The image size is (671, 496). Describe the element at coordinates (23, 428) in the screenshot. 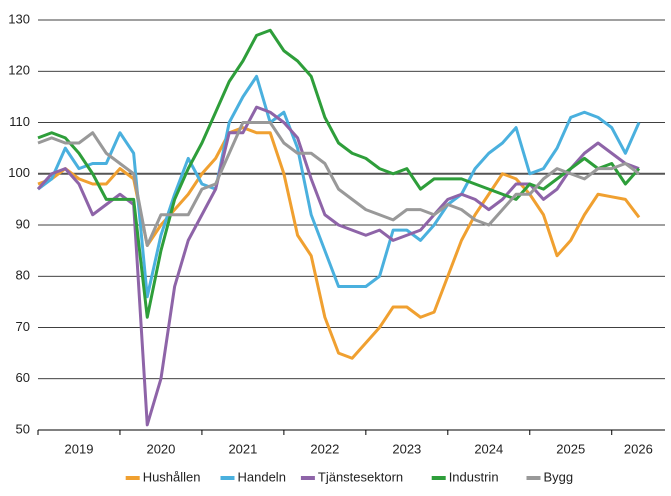

I see `y-tick-label: 50` at that location.